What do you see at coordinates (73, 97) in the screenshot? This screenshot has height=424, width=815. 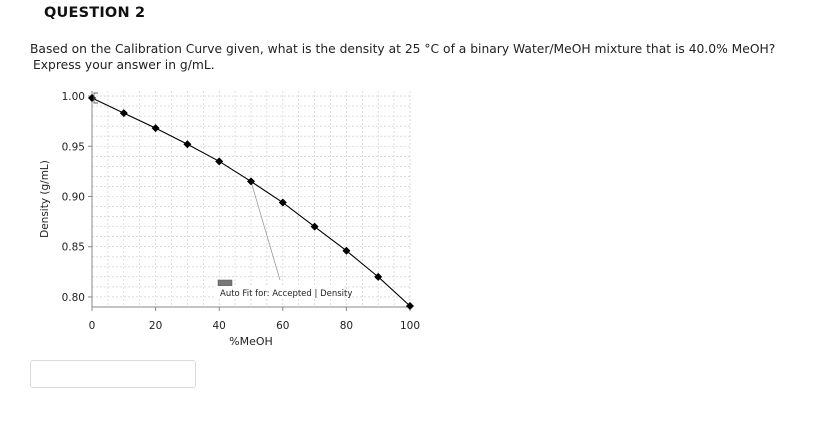 I see `y-tick-label: 1.00` at bounding box center [73, 97].